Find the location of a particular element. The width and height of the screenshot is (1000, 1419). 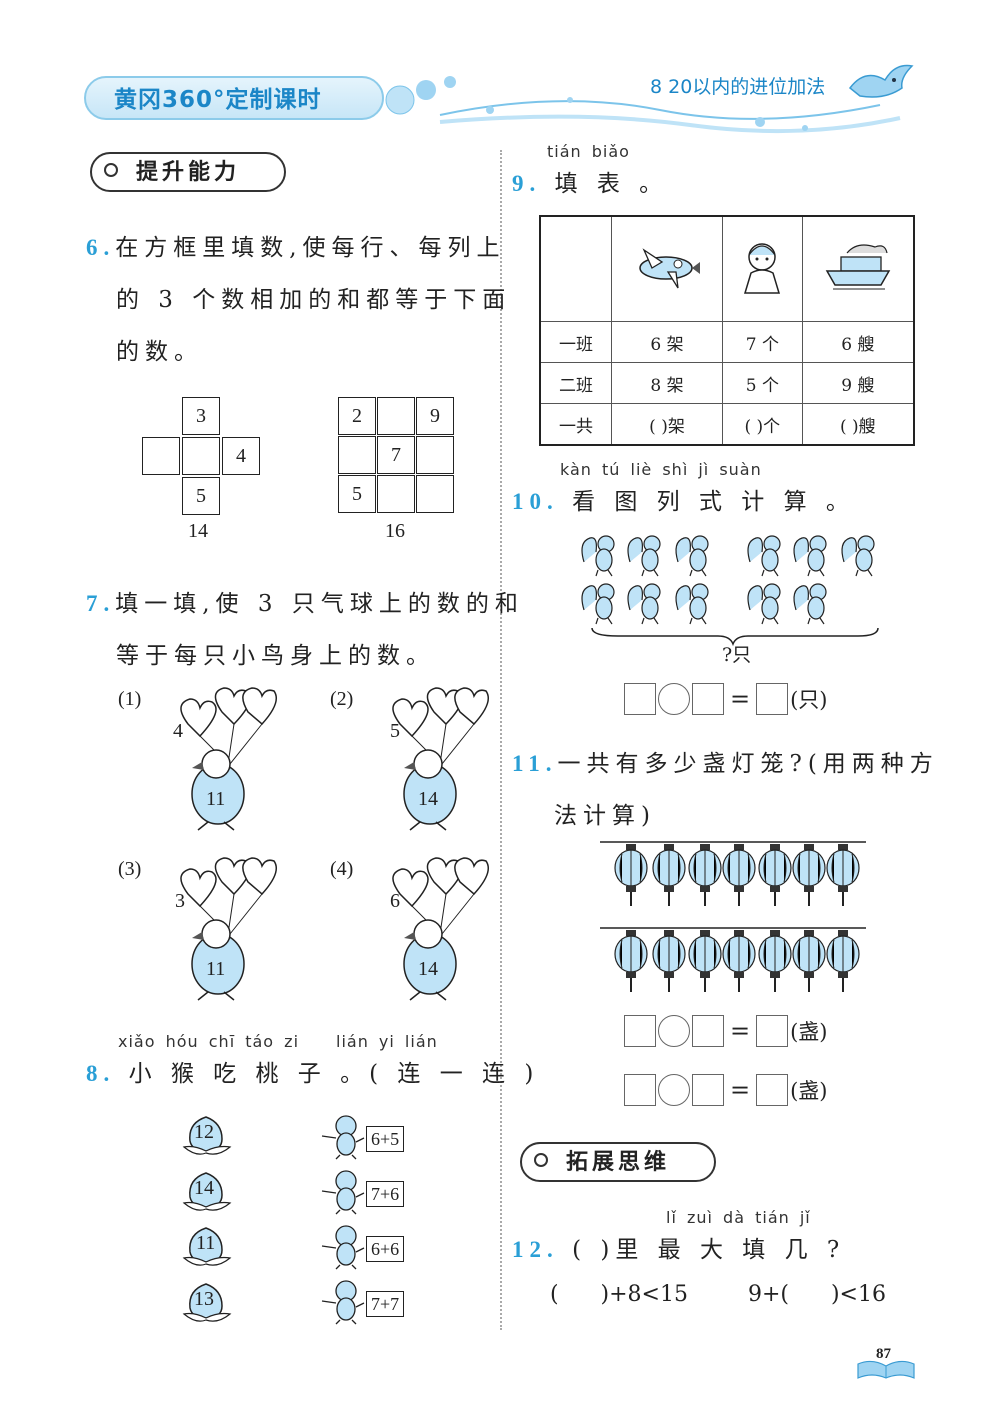

peach-item: 11 is located at coordinates (206, 1246).